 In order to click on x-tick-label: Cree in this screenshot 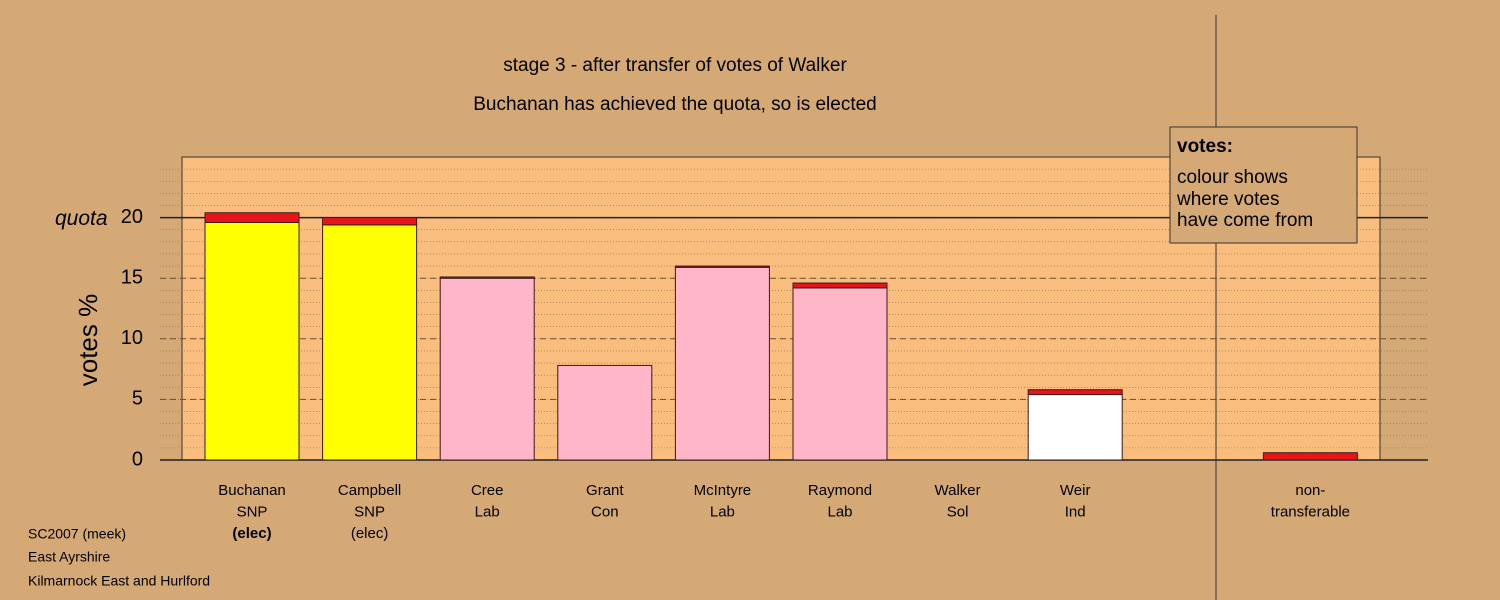, I will do `click(487, 490)`.